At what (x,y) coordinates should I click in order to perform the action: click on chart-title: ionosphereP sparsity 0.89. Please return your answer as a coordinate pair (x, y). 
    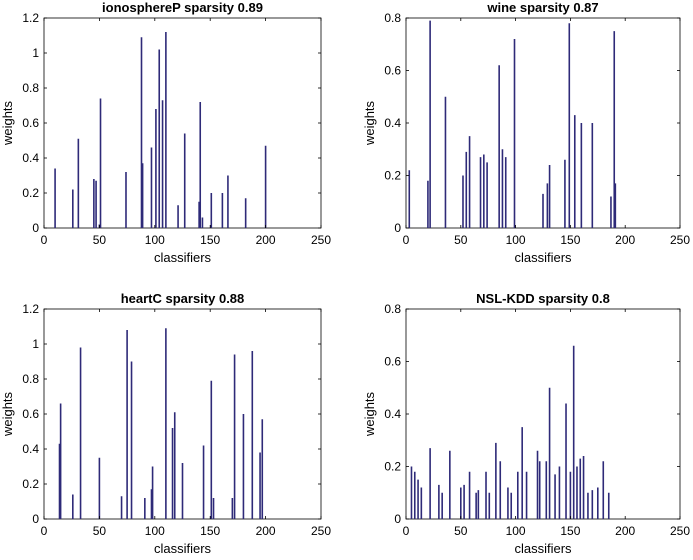
    Looking at the image, I should click on (182, 7).